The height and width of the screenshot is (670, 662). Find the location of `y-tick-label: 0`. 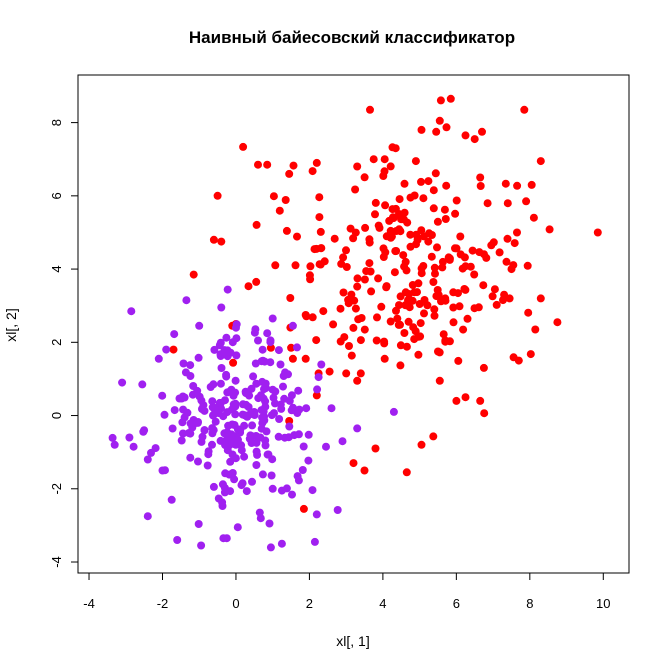

y-tick-label: 0 is located at coordinates (56, 415).